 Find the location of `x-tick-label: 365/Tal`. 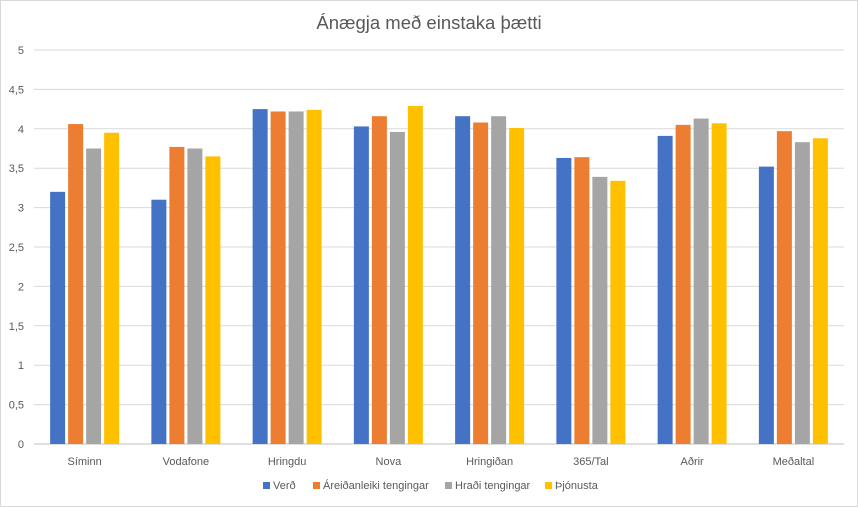

x-tick-label: 365/Tal is located at coordinates (590, 462).